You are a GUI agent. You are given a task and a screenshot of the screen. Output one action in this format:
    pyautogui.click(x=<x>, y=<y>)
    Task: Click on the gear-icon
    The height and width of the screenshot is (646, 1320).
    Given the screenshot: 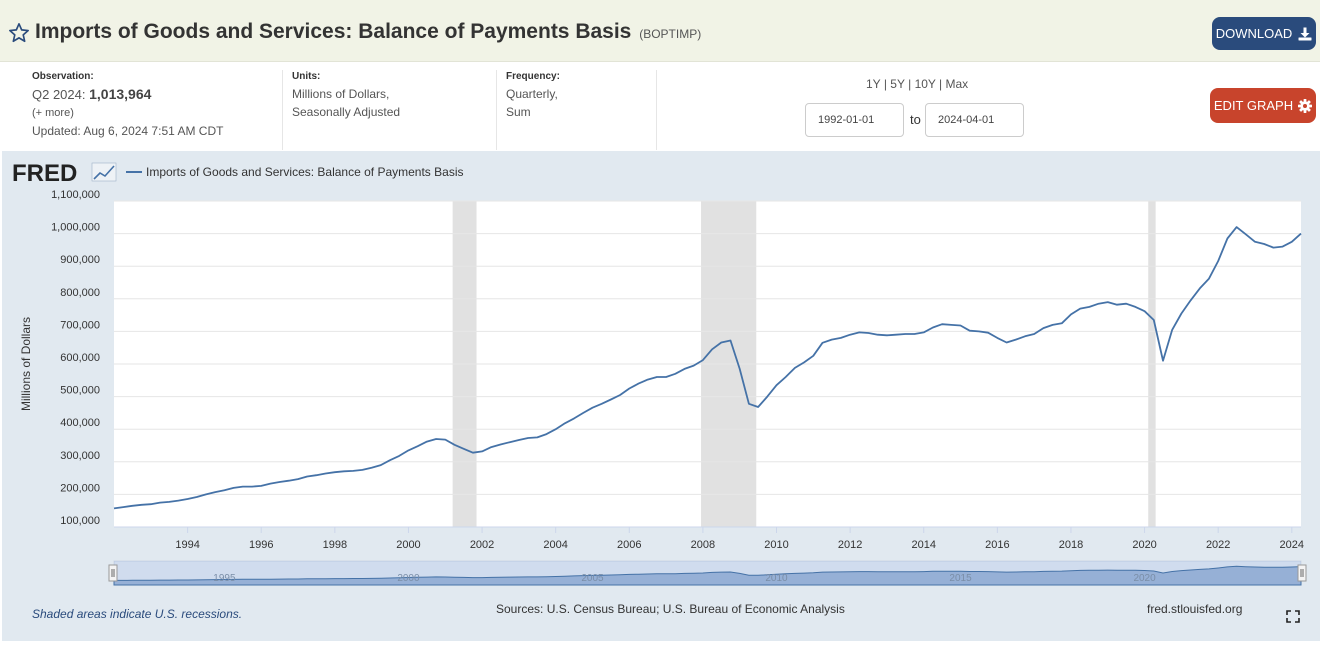 What is the action you would take?
    pyautogui.click(x=1305, y=105)
    